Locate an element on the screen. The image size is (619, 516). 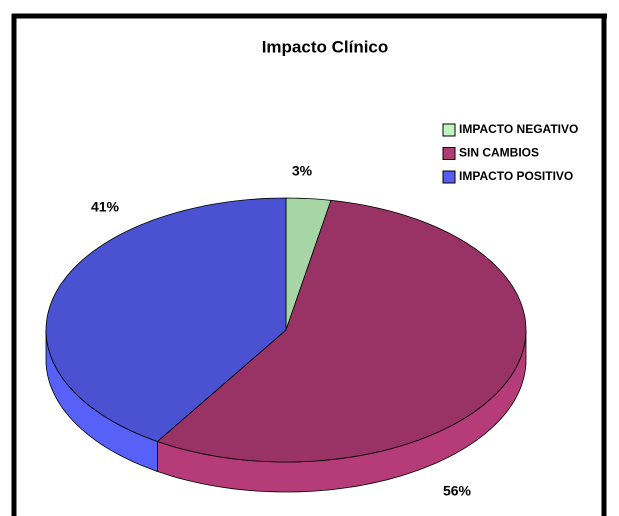
value-label: 56% is located at coordinates (457, 491).